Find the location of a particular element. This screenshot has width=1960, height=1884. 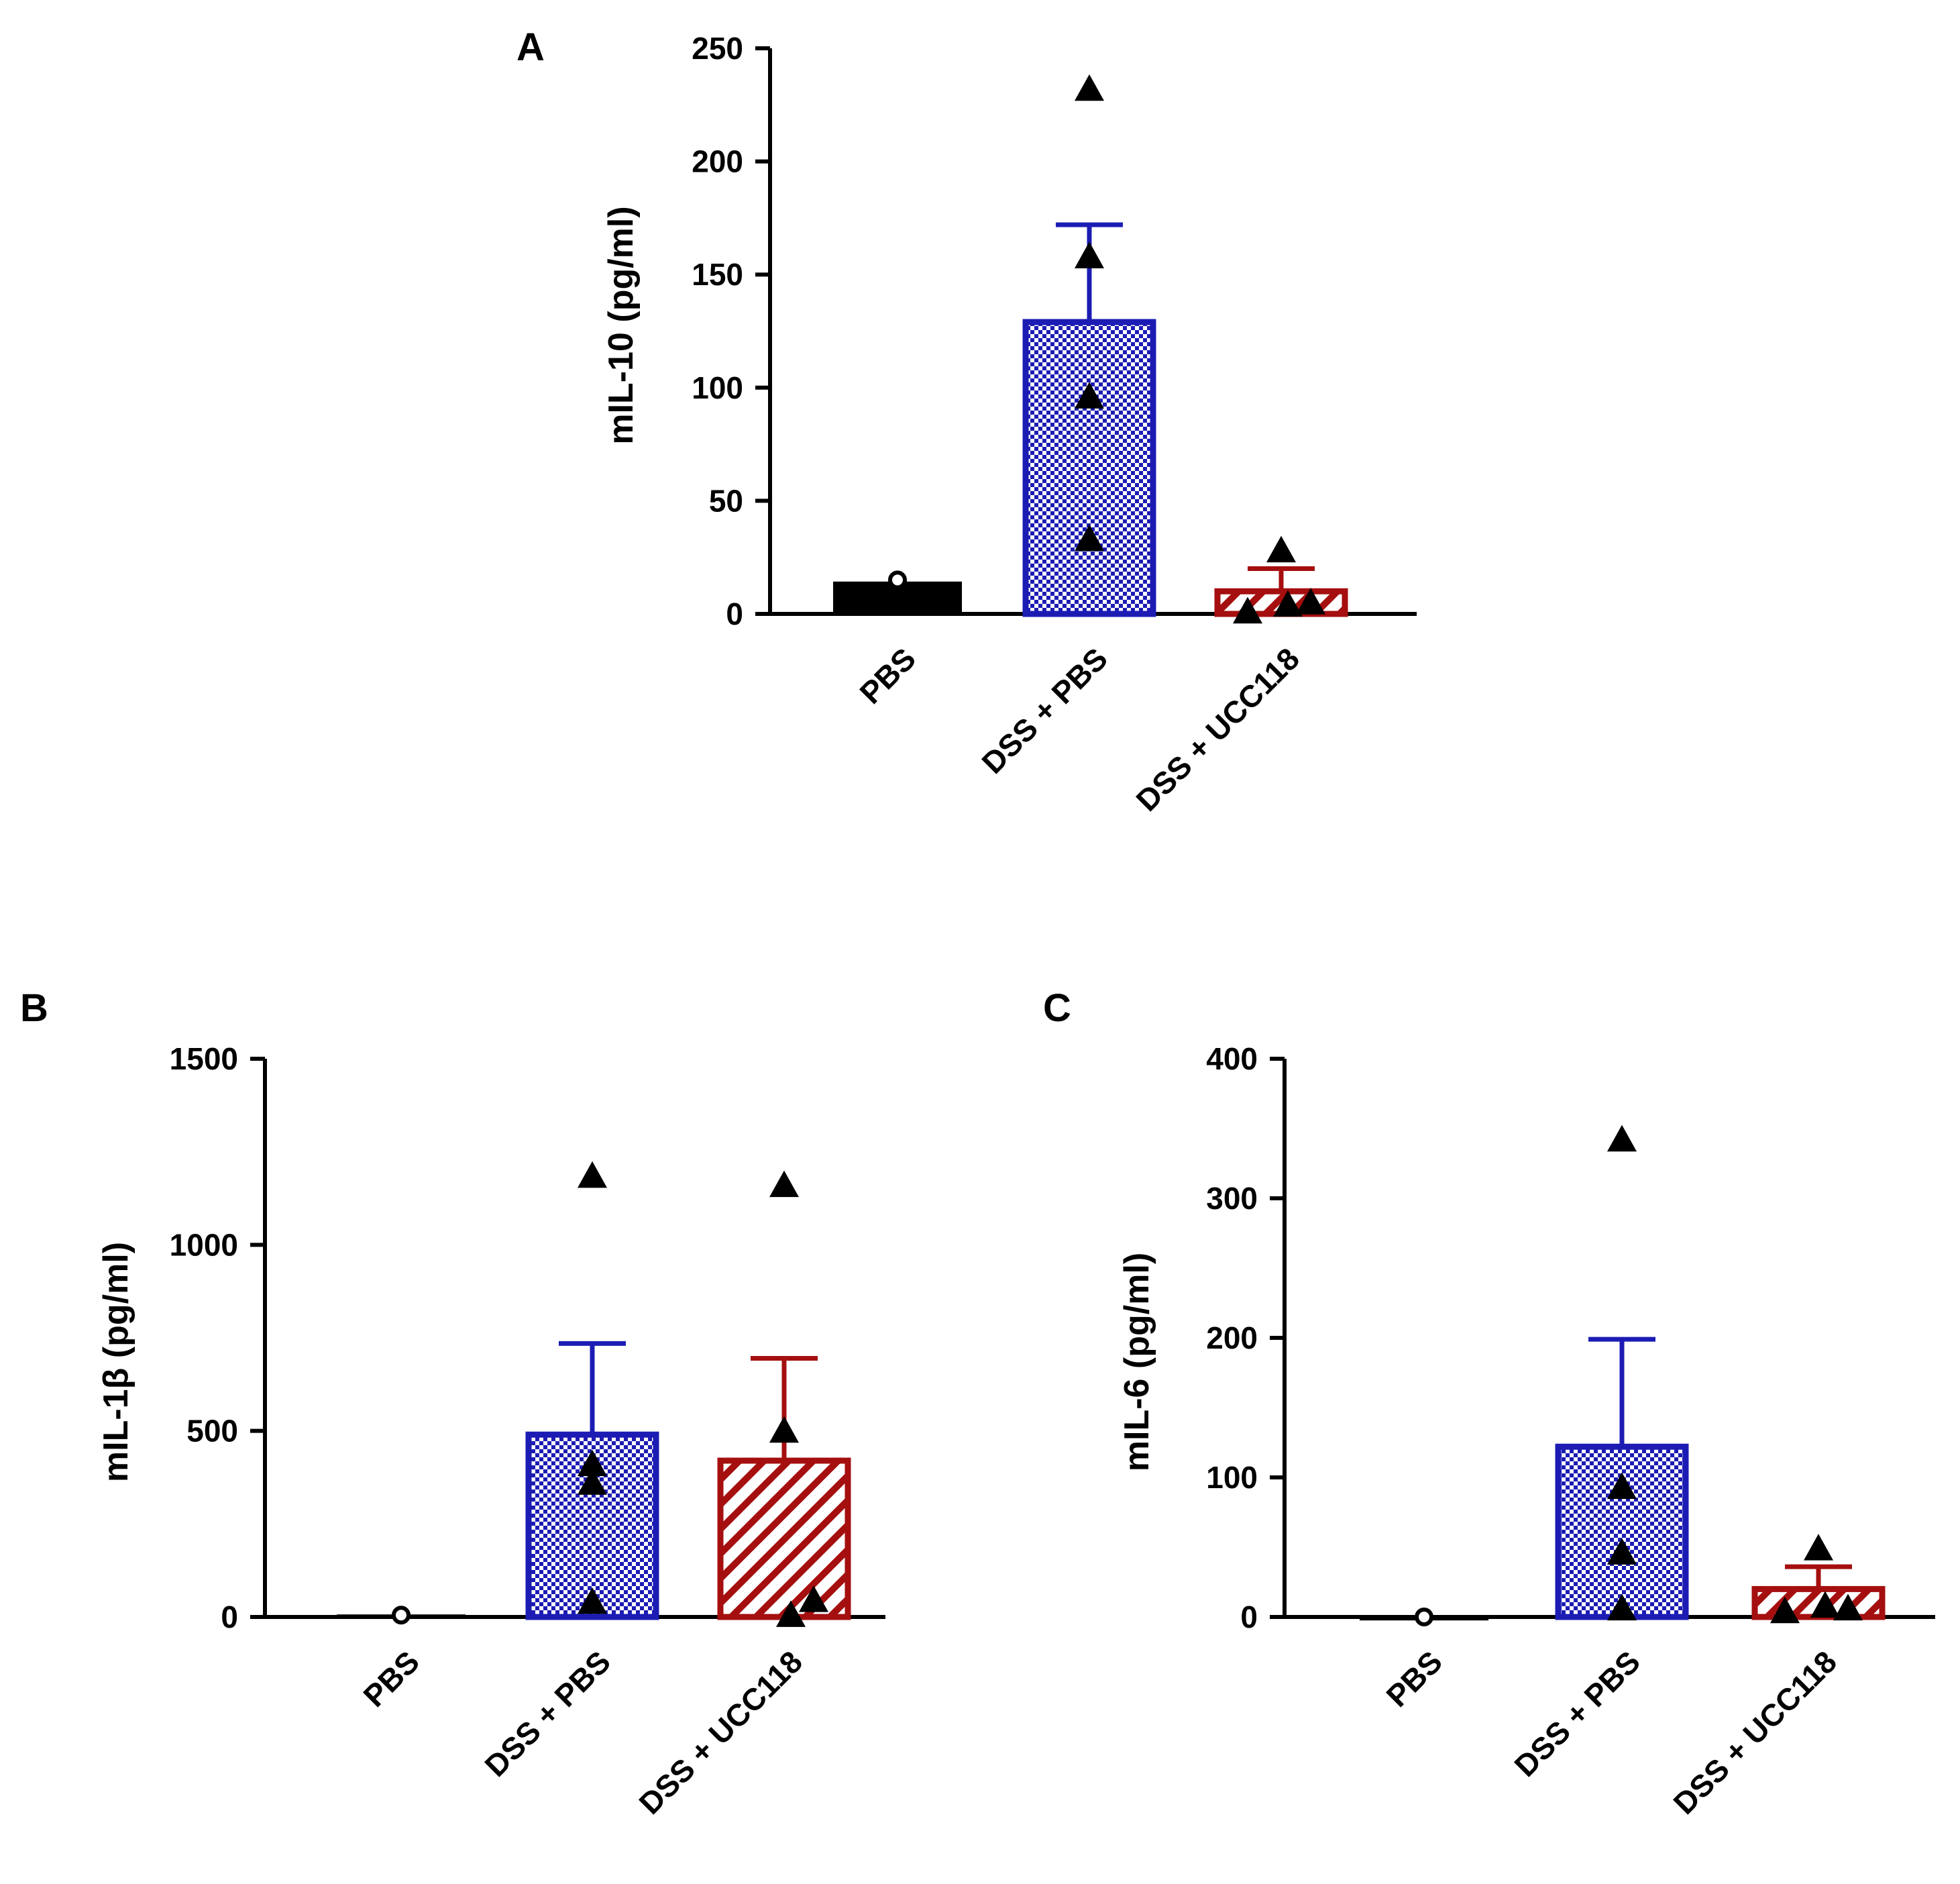

bars-a is located at coordinates (1090, 419).